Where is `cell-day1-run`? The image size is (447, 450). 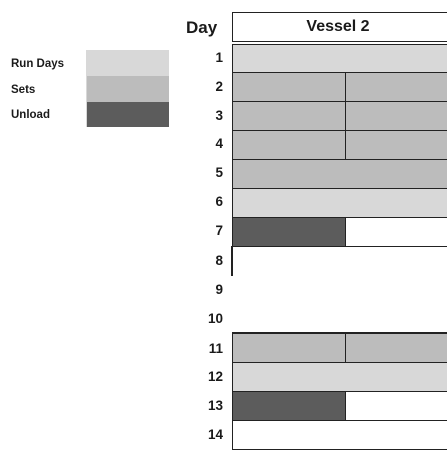
cell-day1-run is located at coordinates (339, 58).